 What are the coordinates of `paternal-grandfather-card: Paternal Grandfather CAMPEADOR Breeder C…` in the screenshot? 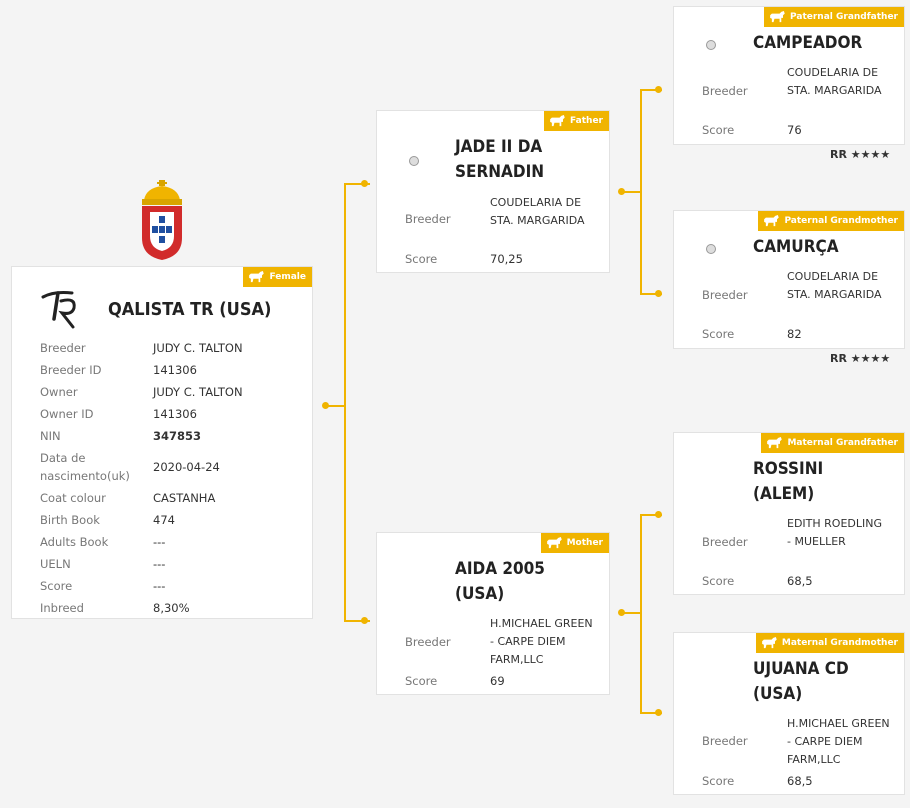 It's located at (789, 75).